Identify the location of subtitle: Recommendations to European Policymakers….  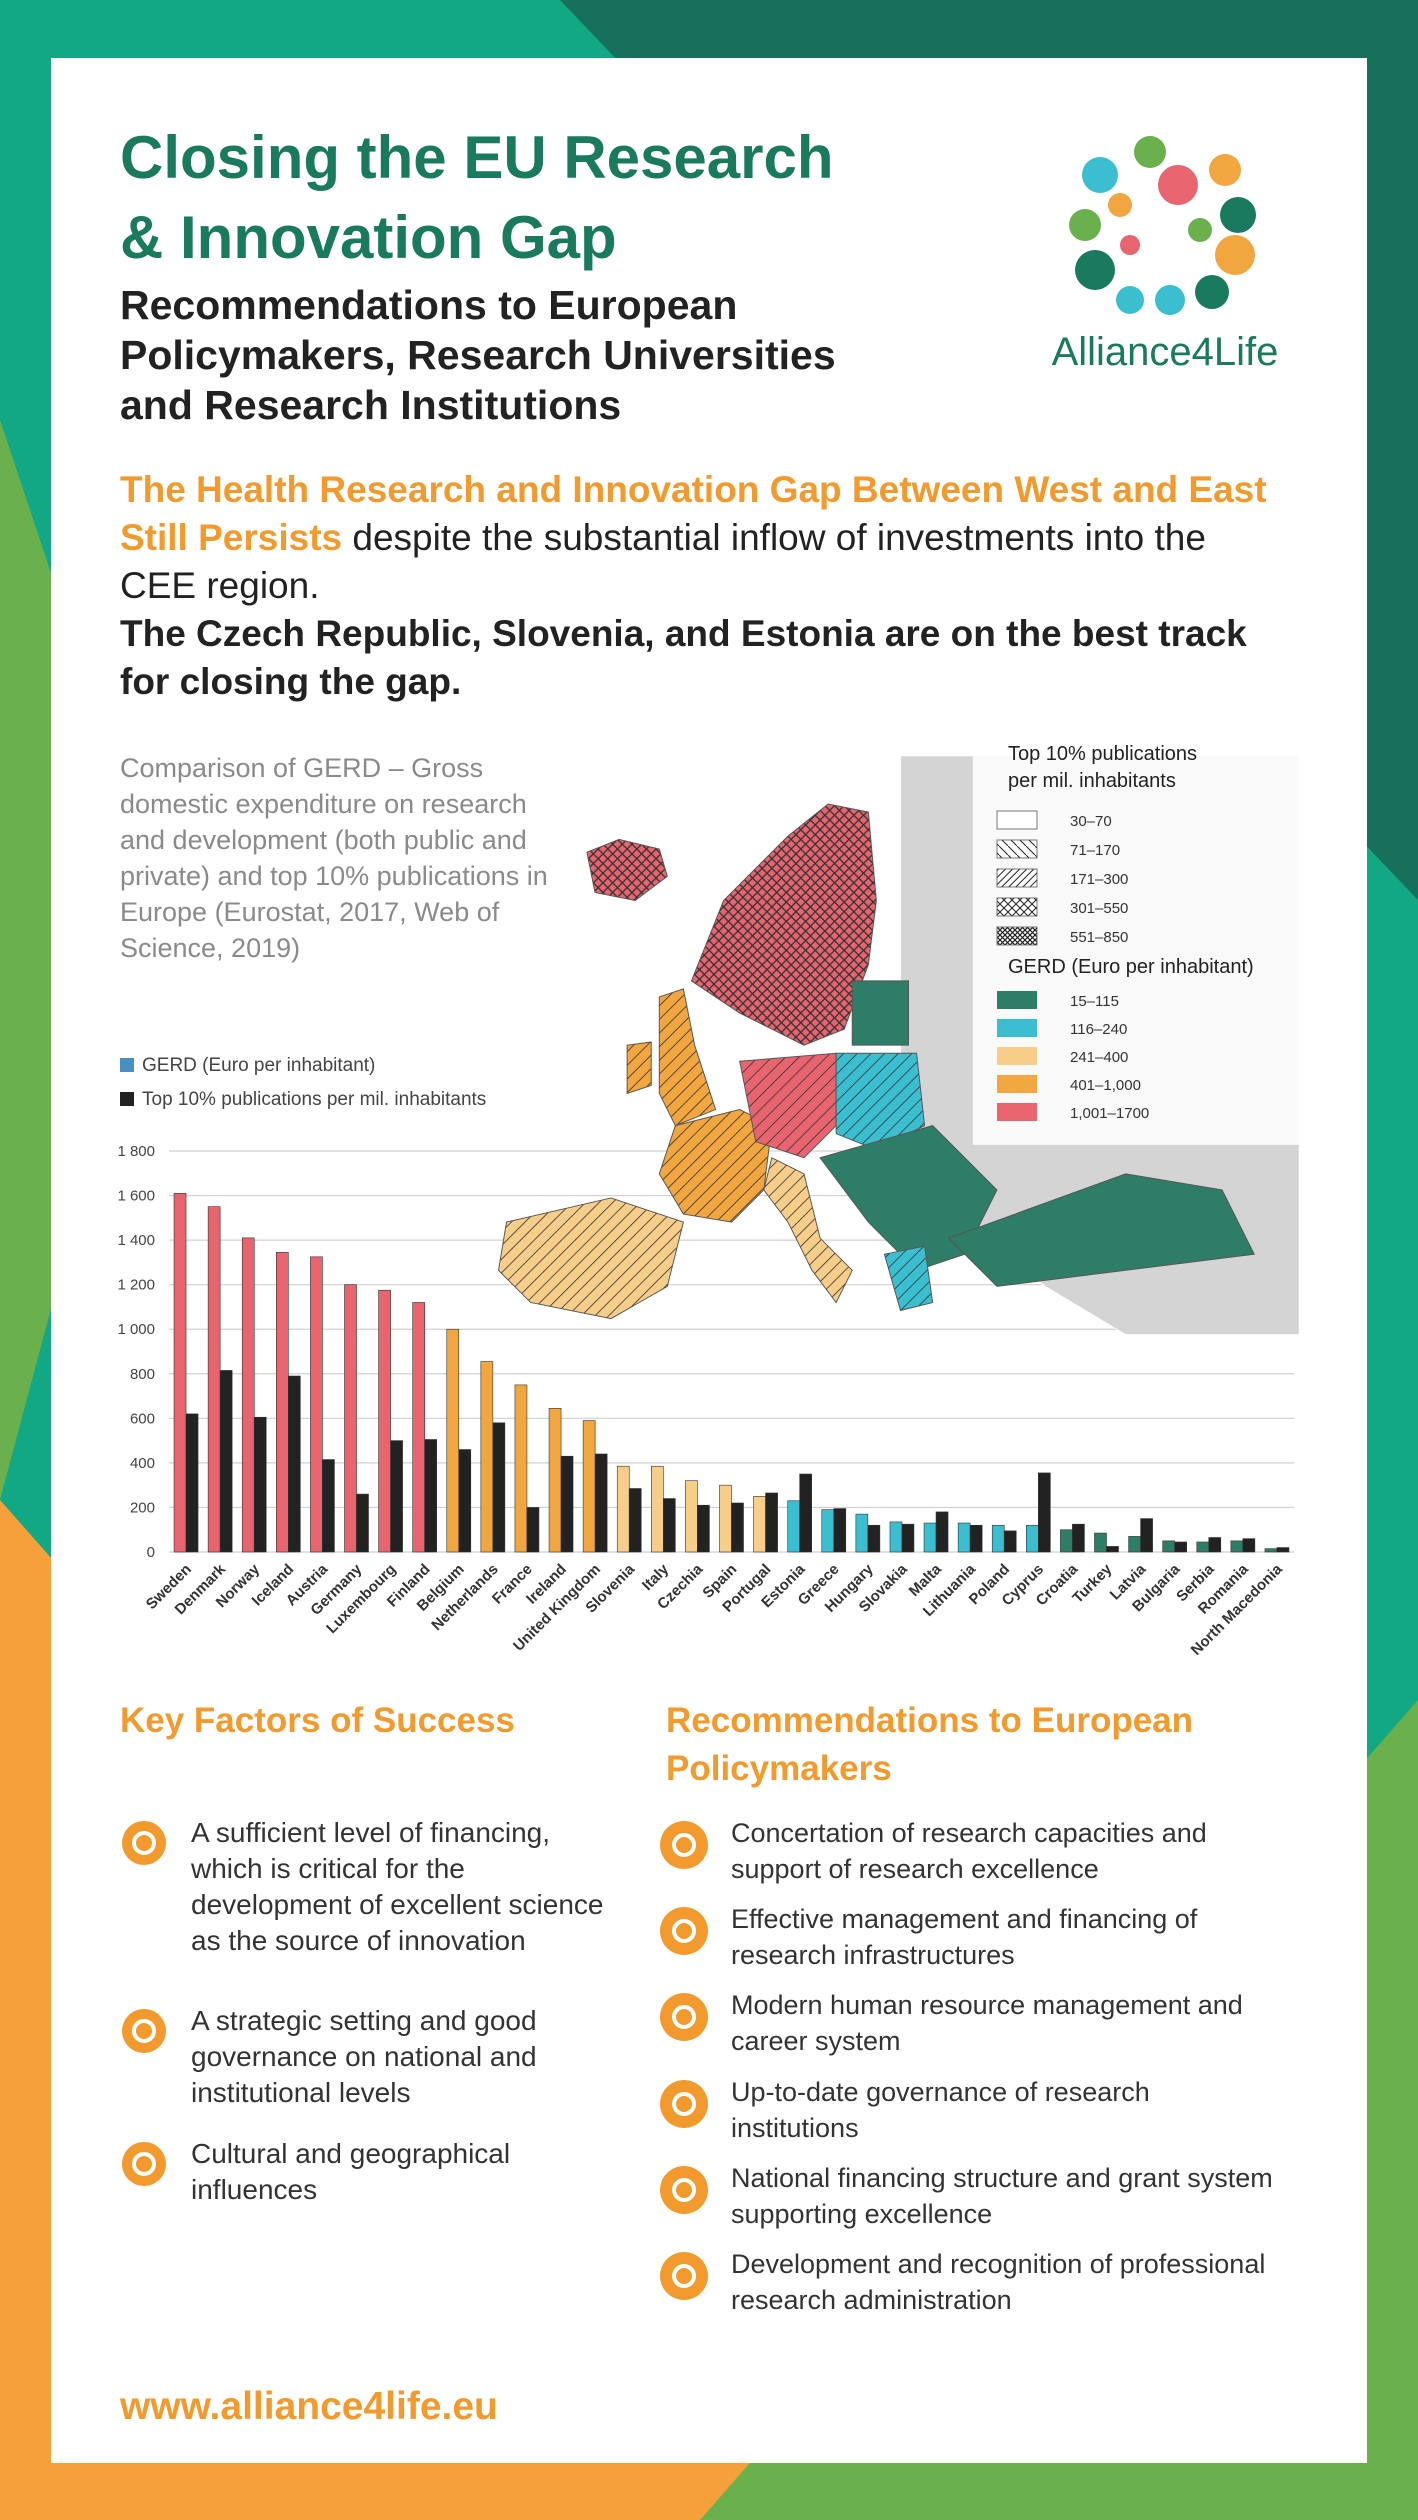
(478, 355).